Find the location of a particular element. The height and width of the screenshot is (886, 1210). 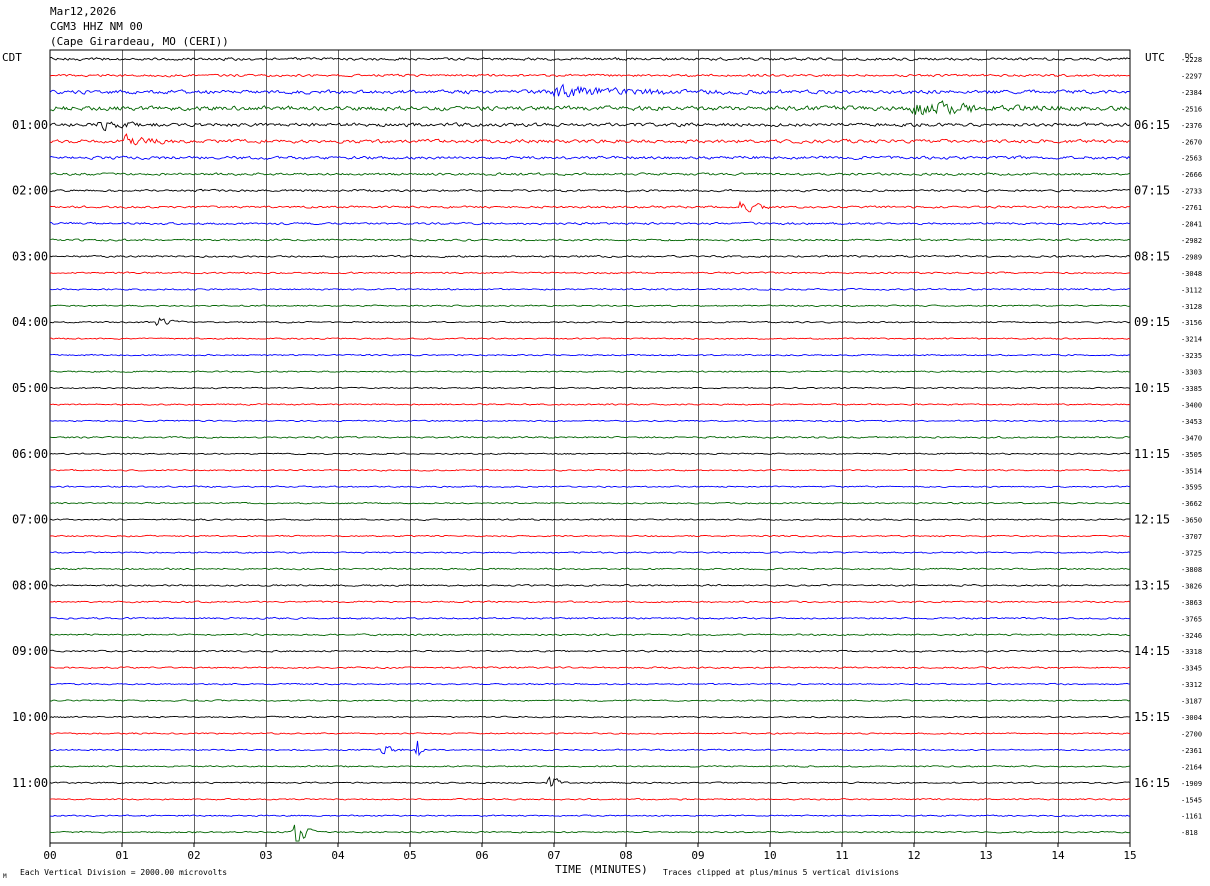

dc-offset-value: -3470 is located at coordinates (1191, 438).